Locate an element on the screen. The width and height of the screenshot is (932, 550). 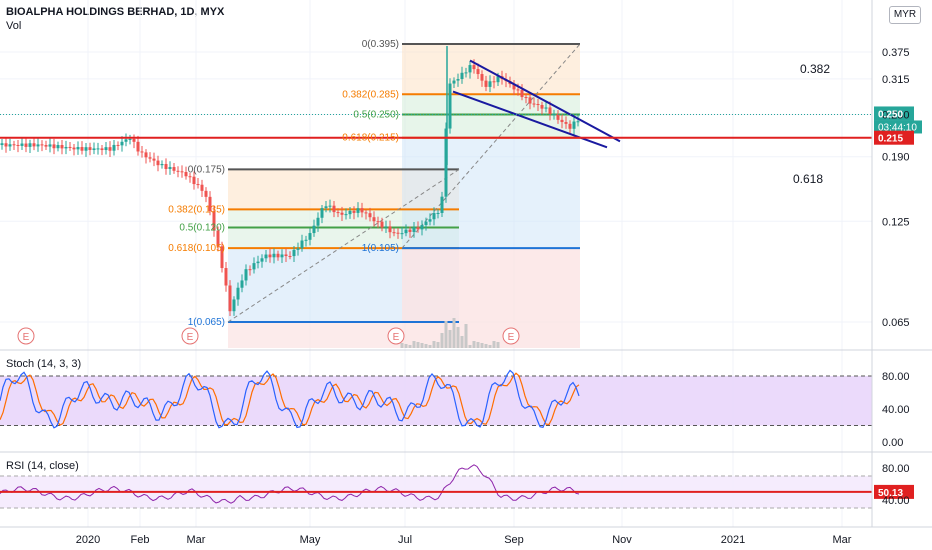
fib-level-label: 1(0.105) is located at coordinates (380, 248).